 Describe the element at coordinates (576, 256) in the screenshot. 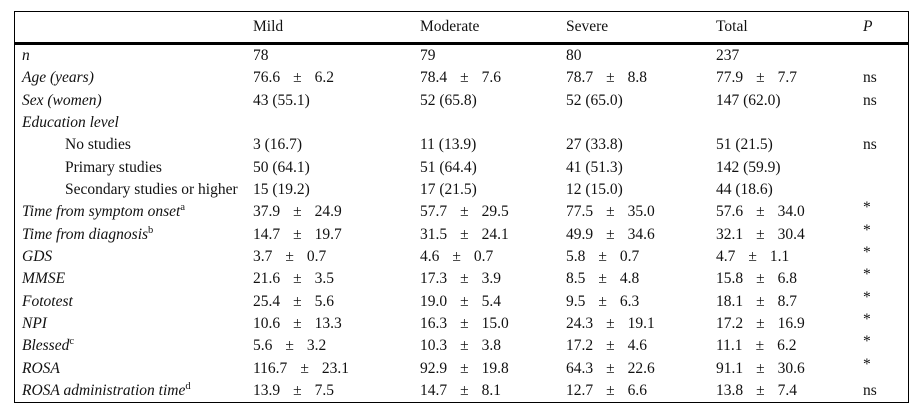

I see `mean-value: 5.8` at that location.